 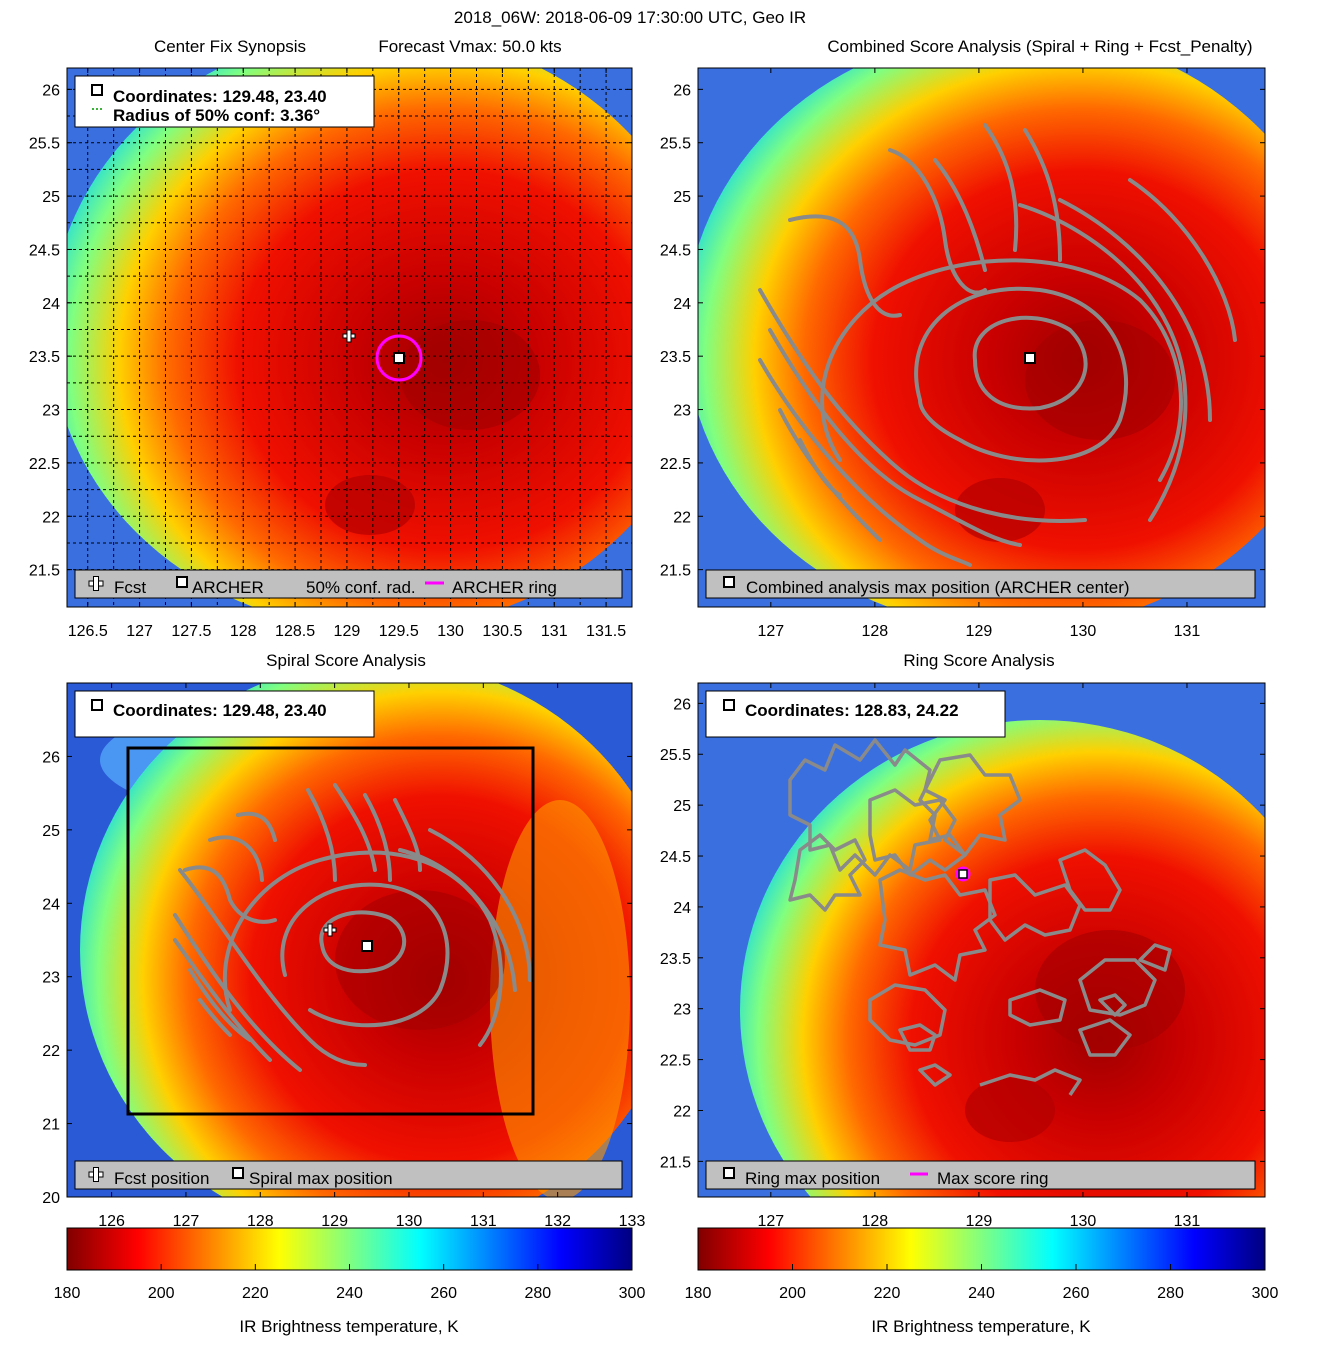 What do you see at coordinates (260, 1221) in the screenshot?
I see `spiral-xtick-label: 128` at bounding box center [260, 1221].